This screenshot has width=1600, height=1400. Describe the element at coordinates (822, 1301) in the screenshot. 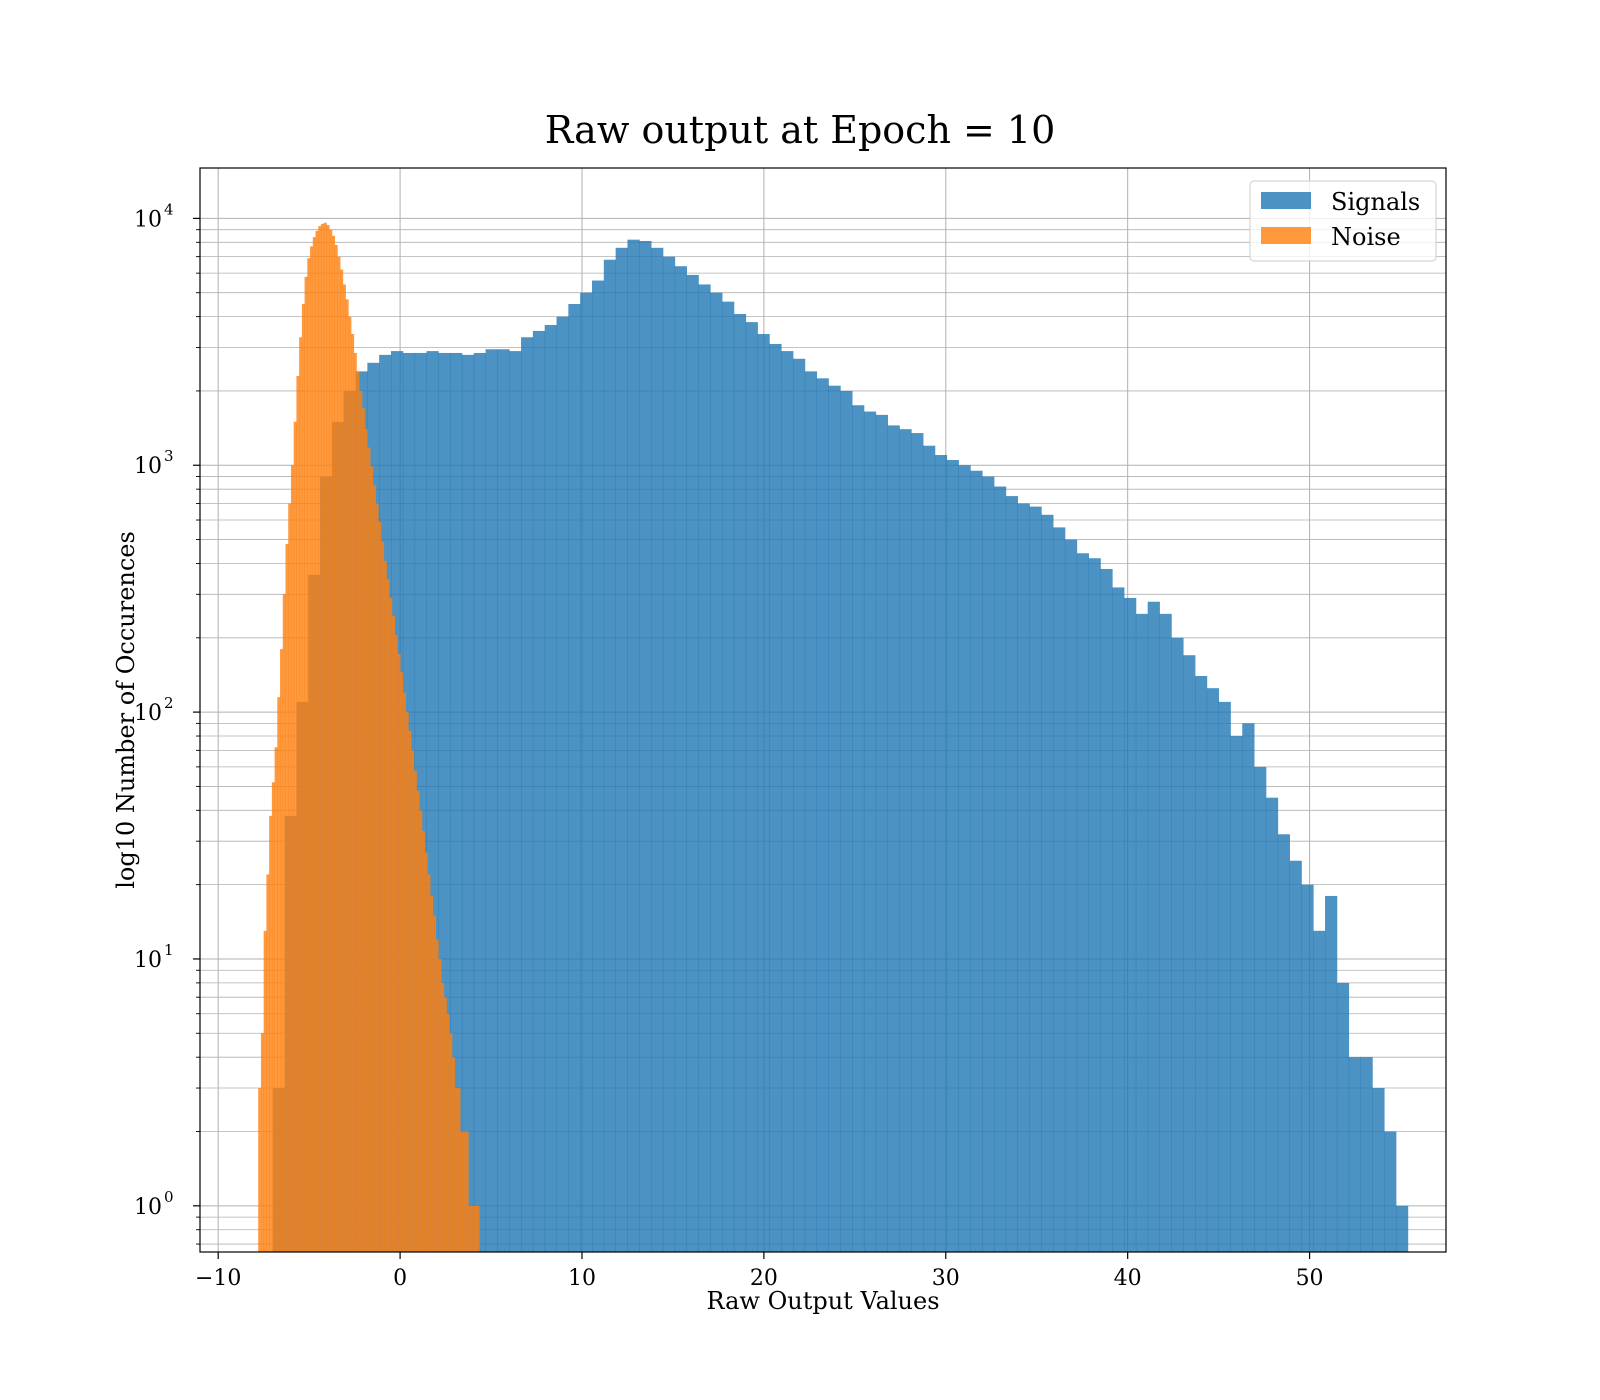

I see `x-axis-label: Raw Output Values` at that location.